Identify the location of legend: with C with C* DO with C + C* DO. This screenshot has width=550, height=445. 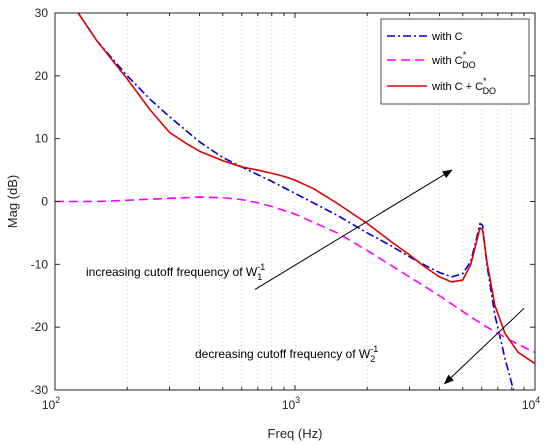
(455, 61).